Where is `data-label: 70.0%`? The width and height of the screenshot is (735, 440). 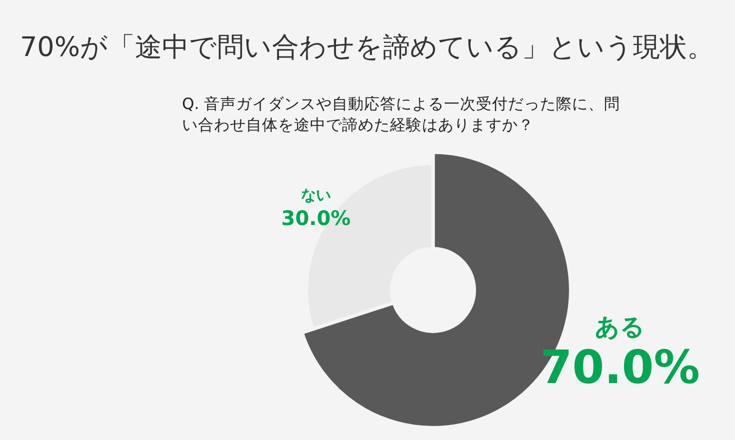 data-label: 70.0% is located at coordinates (620, 367).